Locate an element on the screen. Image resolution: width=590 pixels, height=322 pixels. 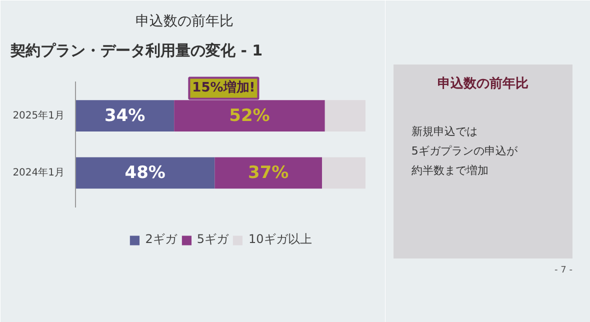
chart-title: 契約プラン・データ利用量の変化 - 1 is located at coordinates (136, 51).